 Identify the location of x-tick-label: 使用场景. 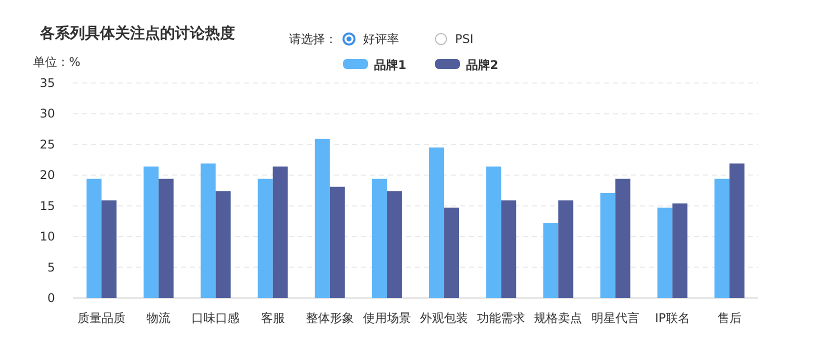
(386, 318).